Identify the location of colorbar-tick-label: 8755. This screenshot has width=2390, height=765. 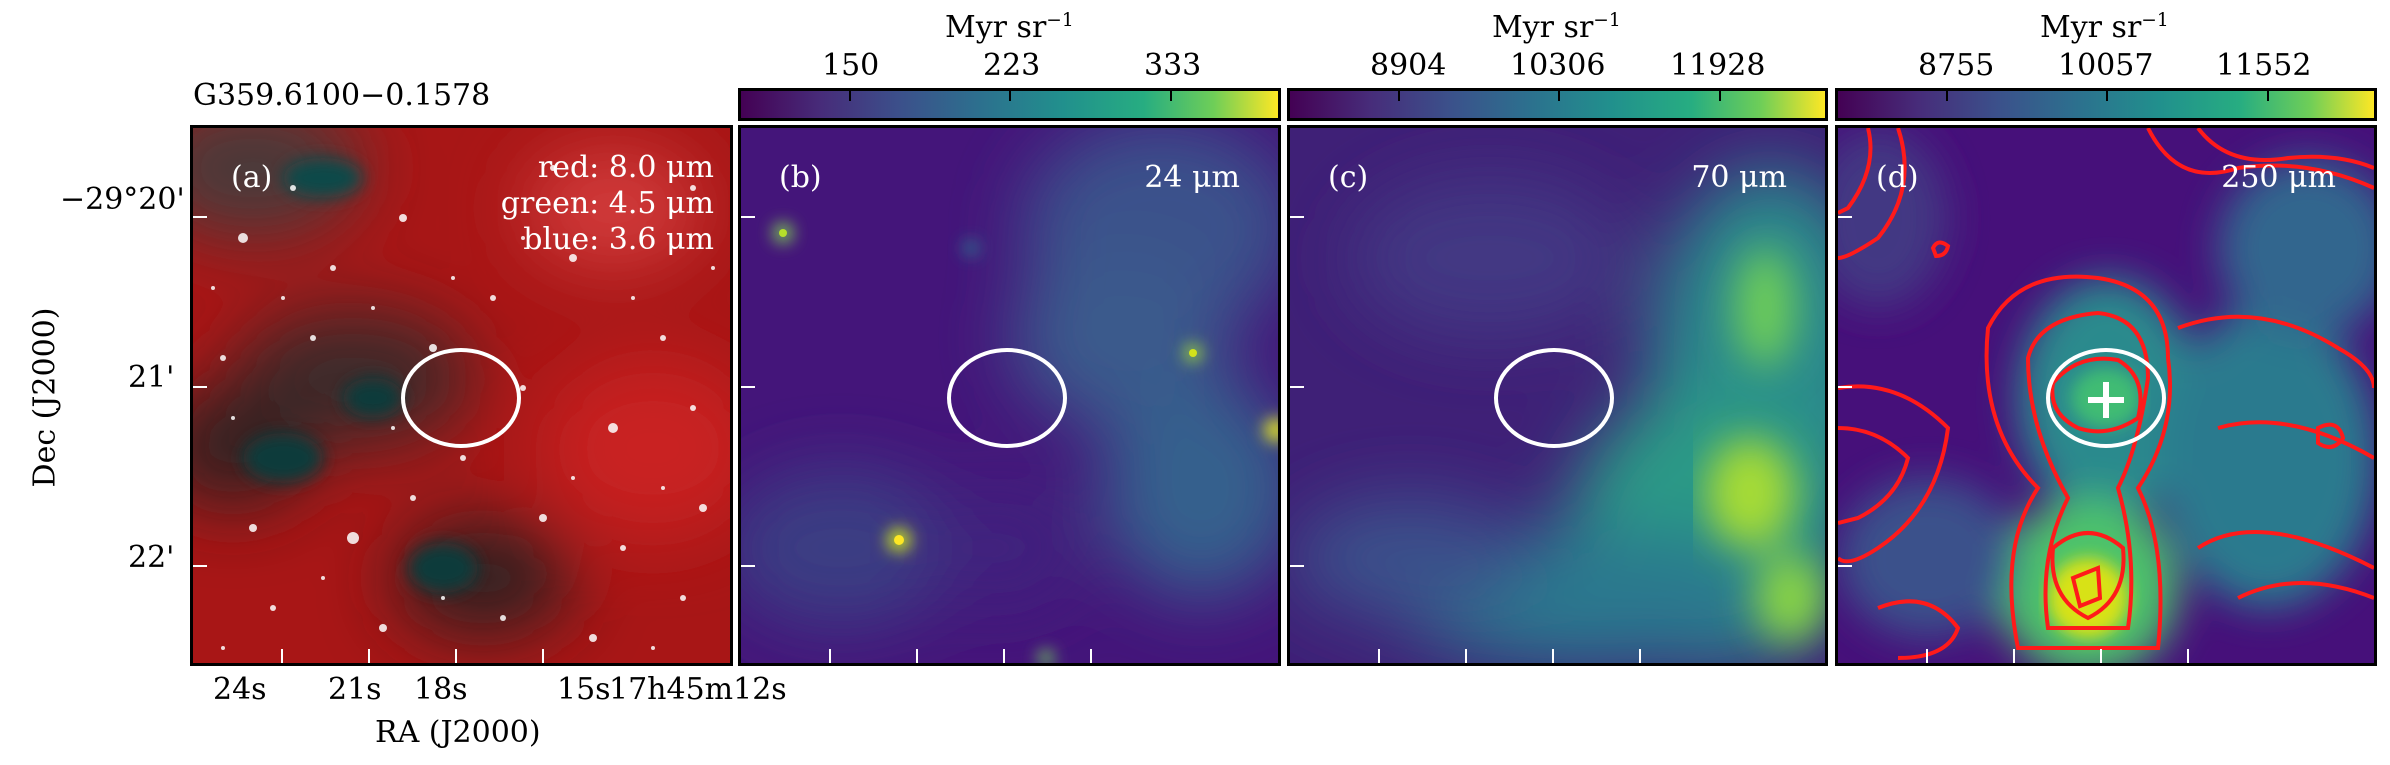
(1956, 65).